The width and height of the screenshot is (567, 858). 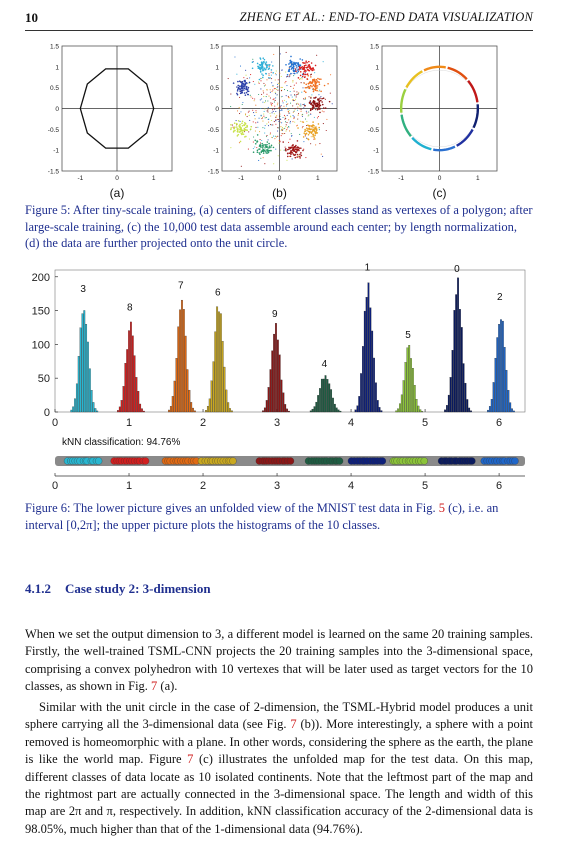 I want to click on figure-ref-link: 5, so click(x=441, y=508).